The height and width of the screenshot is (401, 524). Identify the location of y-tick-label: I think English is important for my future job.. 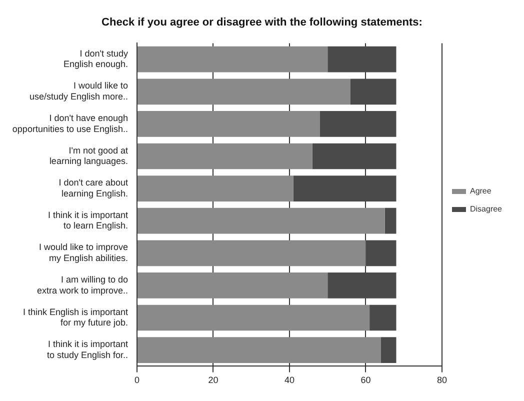
(75, 317).